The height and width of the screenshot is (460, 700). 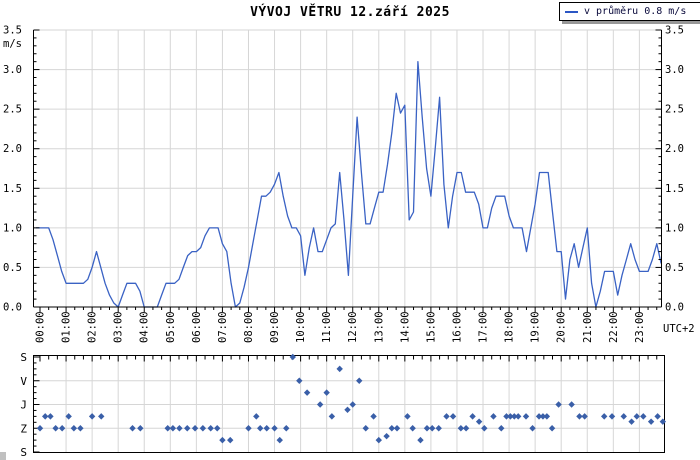 I want to click on x-tick-label: 19:00, so click(x=536, y=327).